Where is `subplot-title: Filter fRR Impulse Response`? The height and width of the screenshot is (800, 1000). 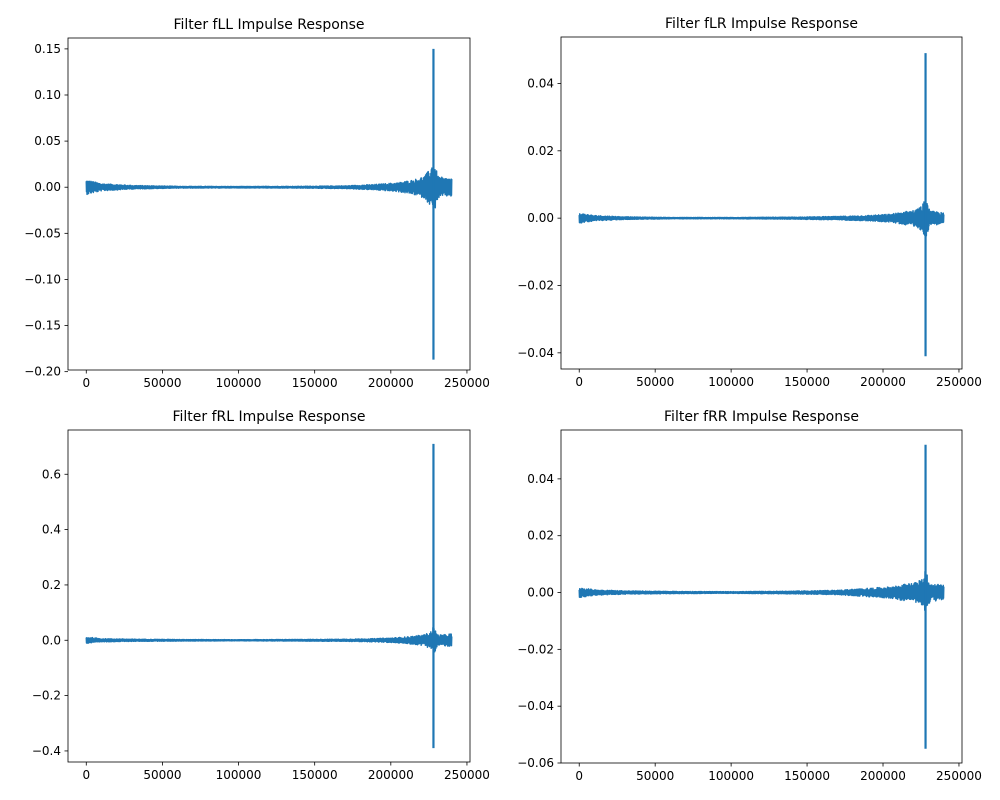
subplot-title: Filter fRR Impulse Response is located at coordinates (761, 417).